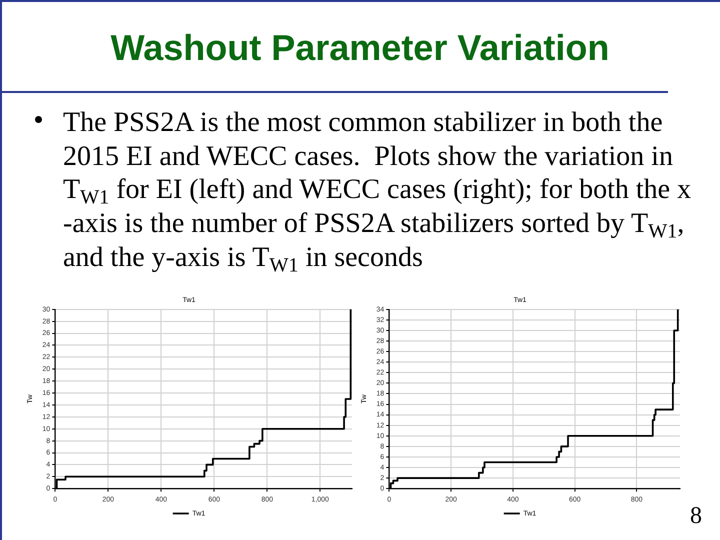  I want to click on text: Washout Parameter Variation, so click(360, 47).